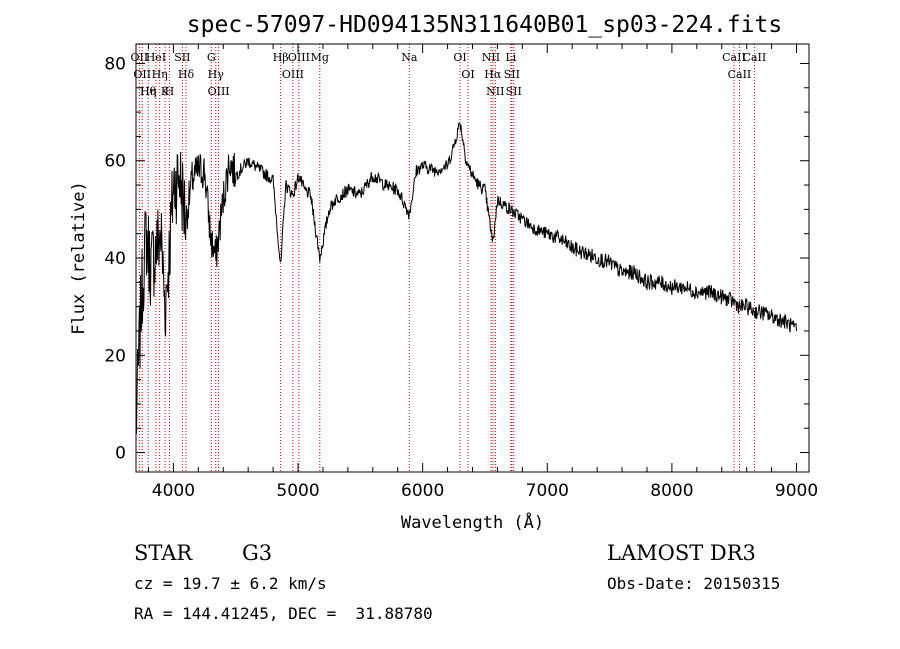  I want to click on x-tick-label: 4000, so click(173, 491).